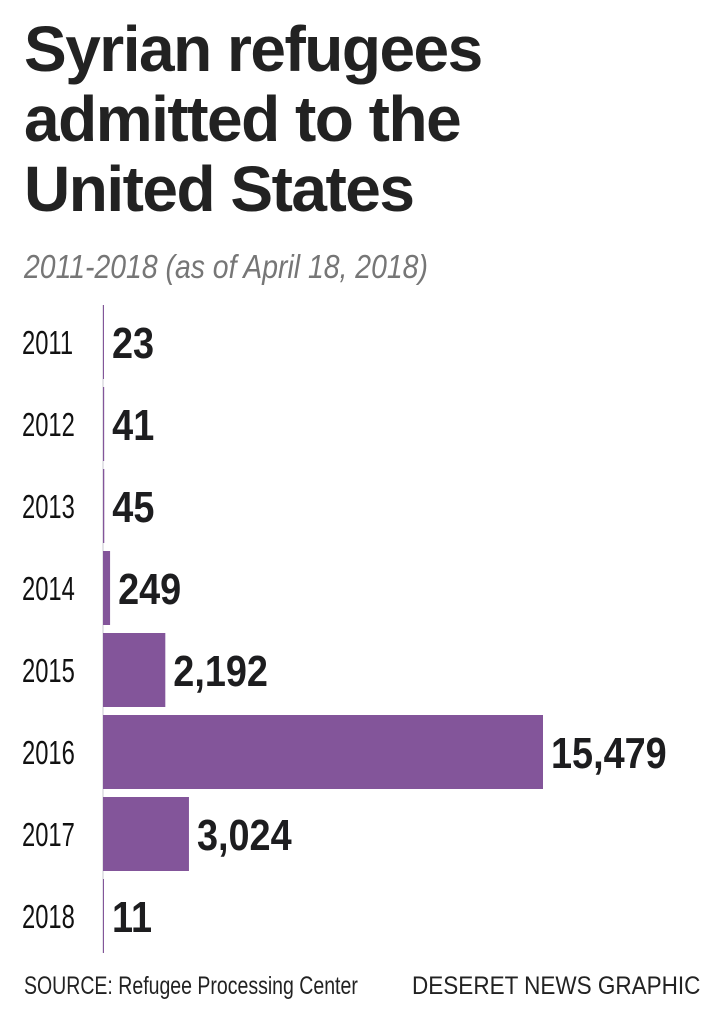 Image resolution: width=724 pixels, height=1024 pixels. What do you see at coordinates (48, 835) in the screenshot?
I see `year-label: 2017` at bounding box center [48, 835].